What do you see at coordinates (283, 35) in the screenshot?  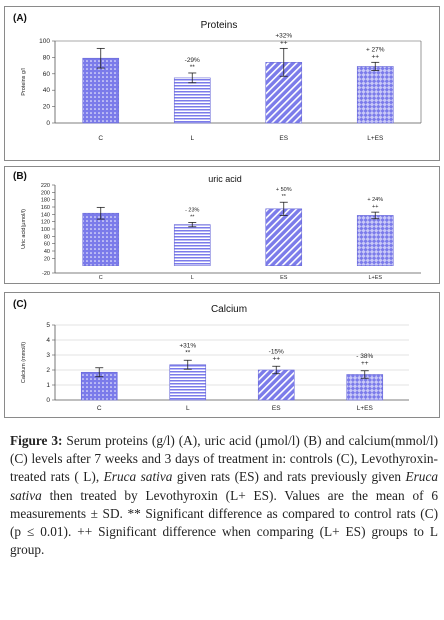 I see `percent-annotation: +32%` at bounding box center [283, 35].